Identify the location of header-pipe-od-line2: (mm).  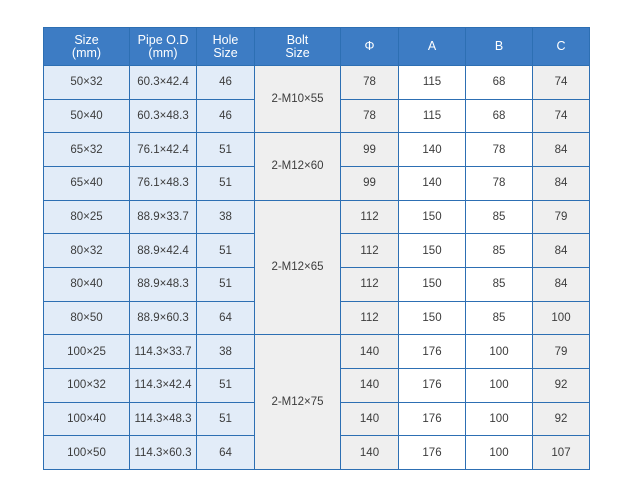
(163, 52).